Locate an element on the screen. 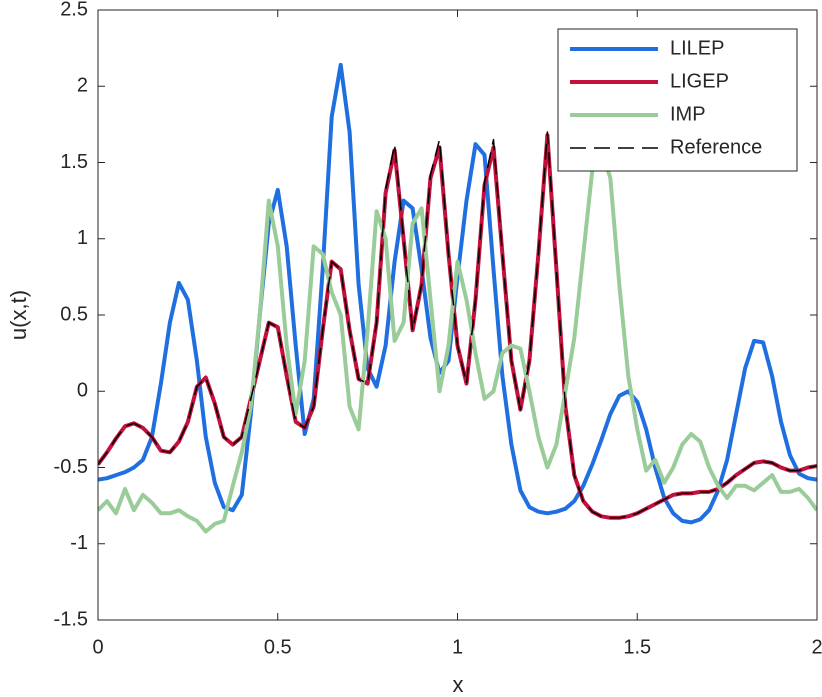 This screenshot has width=822, height=697. legend-label: LILEP is located at coordinates (697, 48).